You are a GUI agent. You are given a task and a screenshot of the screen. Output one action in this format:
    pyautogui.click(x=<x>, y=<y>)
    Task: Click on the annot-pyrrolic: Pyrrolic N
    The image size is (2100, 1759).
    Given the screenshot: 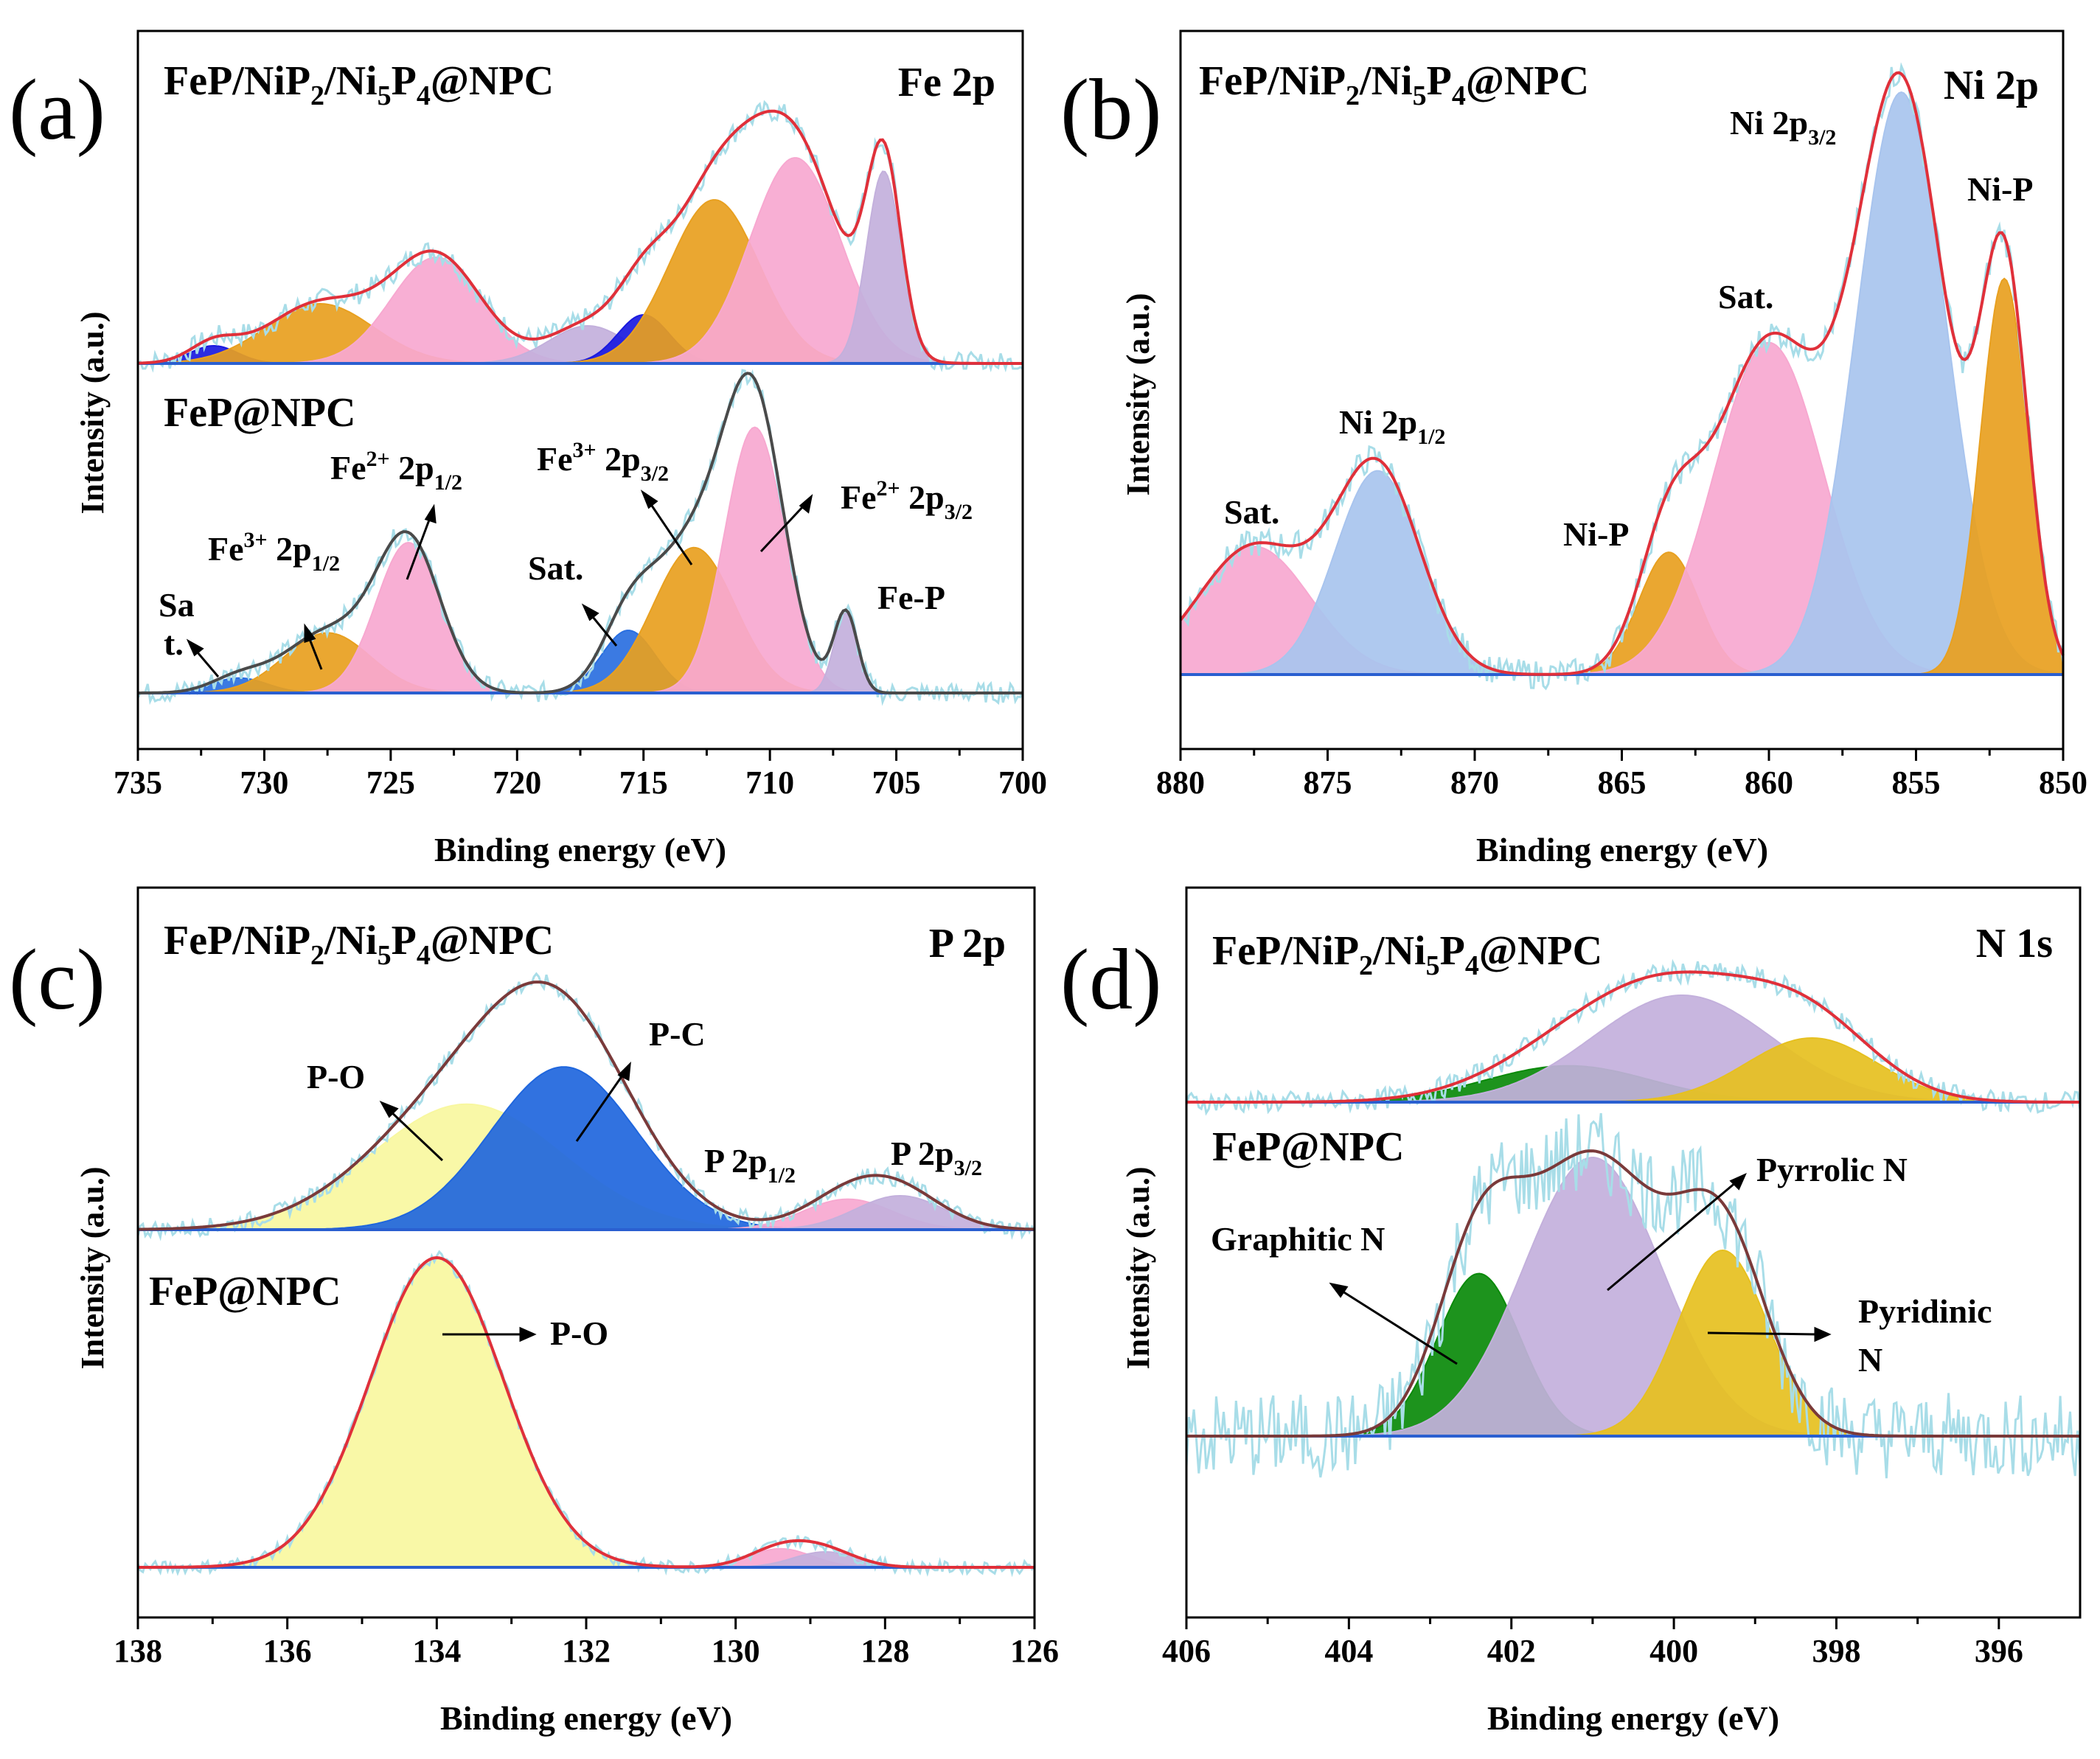 What is the action you would take?
    pyautogui.click(x=1832, y=1169)
    